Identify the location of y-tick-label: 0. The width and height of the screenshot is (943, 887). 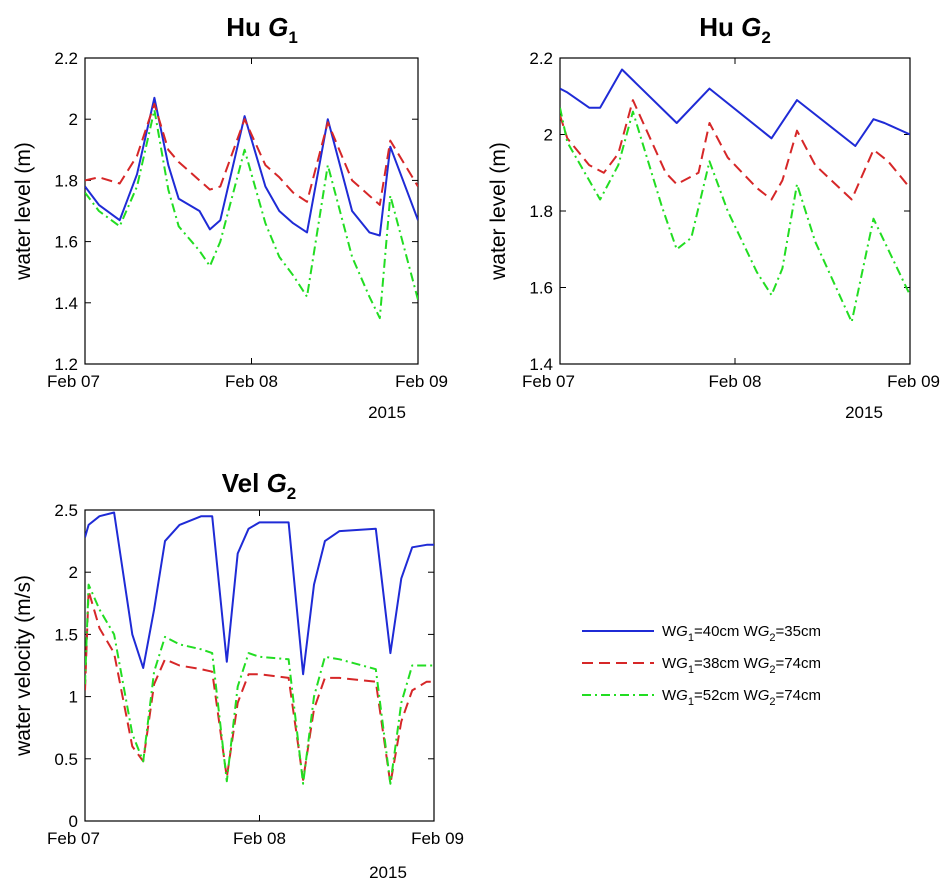
(73, 821).